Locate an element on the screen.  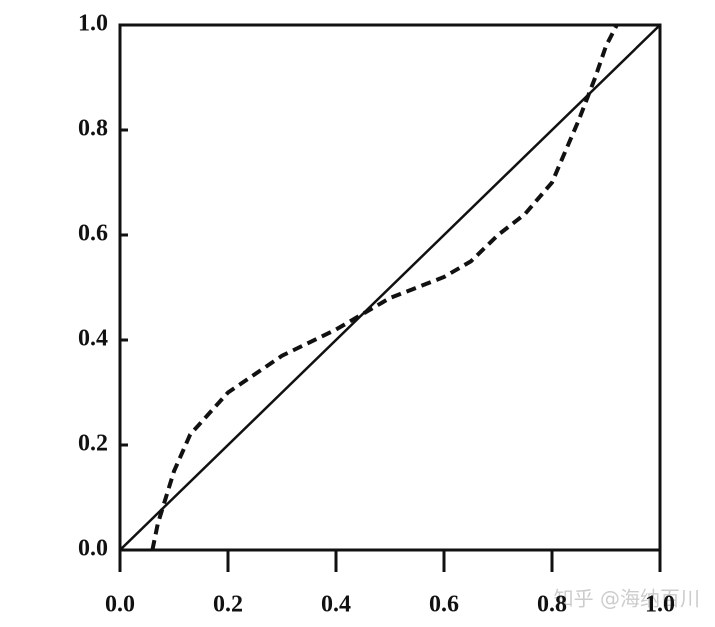
y-tick-label: 0.8 is located at coordinates (93, 129).